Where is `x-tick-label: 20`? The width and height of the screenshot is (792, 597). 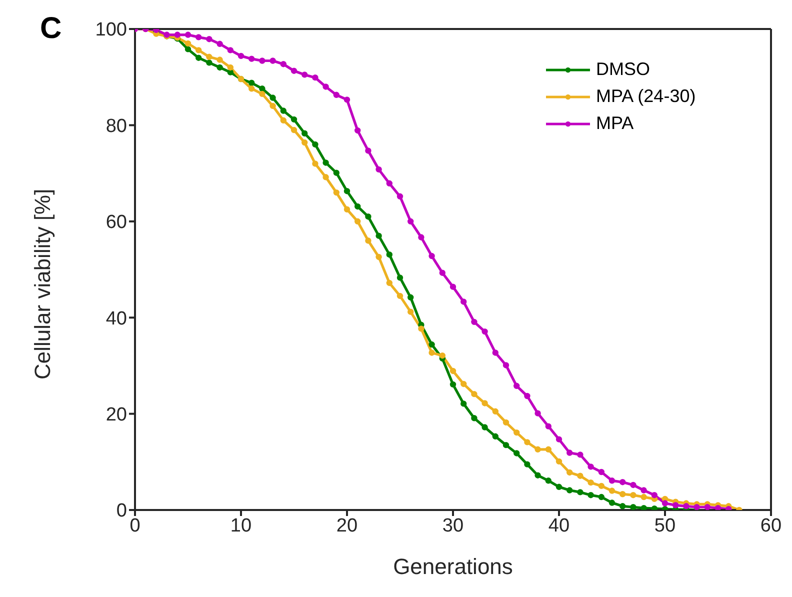 x-tick-label: 20 is located at coordinates (347, 525).